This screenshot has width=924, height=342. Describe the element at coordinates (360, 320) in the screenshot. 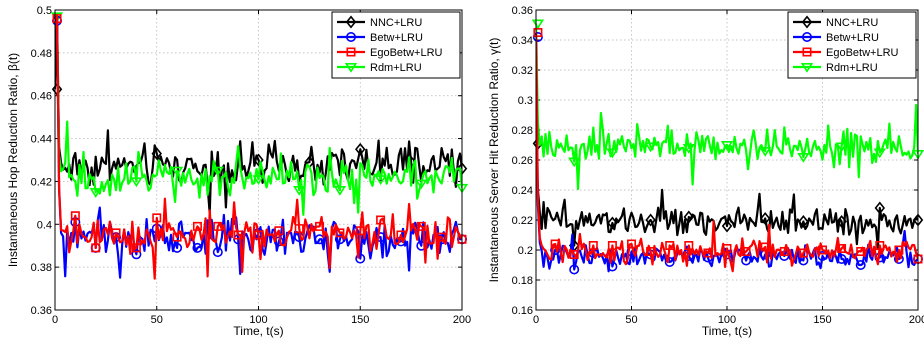

I see `x-tick-label: 150` at that location.